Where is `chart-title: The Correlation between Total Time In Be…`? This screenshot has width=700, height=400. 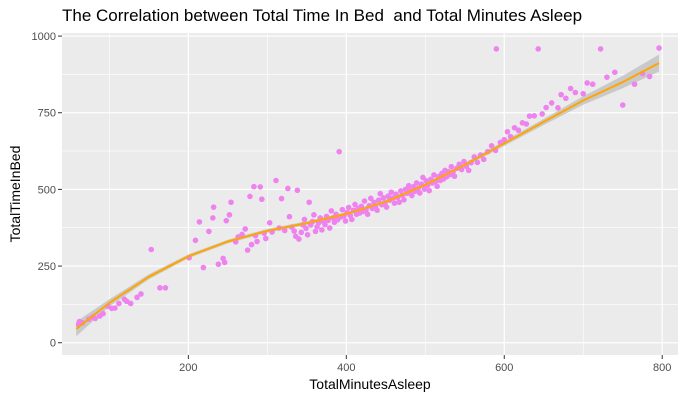 chart-title: The Correlation between Total Time In Be… is located at coordinates (322, 15).